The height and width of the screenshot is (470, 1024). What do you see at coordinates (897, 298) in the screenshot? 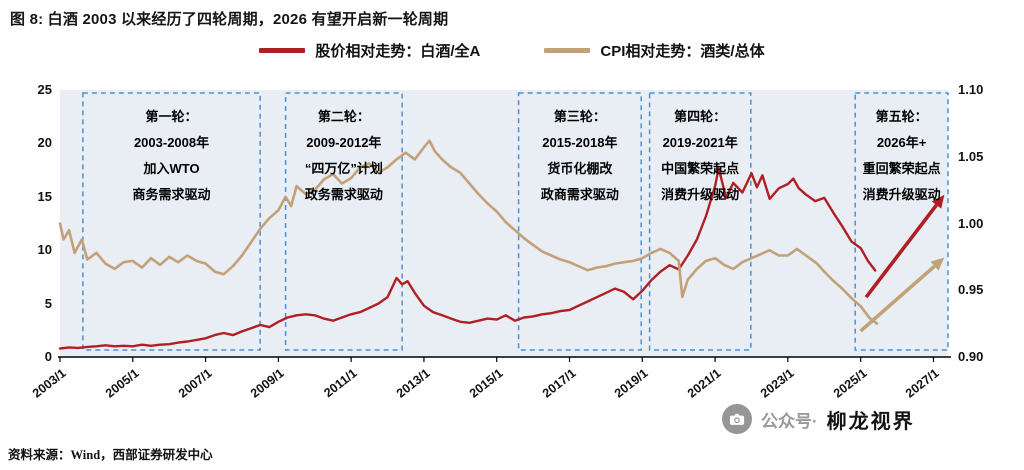
I see `tan-forecast-arrow` at bounding box center [897, 298].